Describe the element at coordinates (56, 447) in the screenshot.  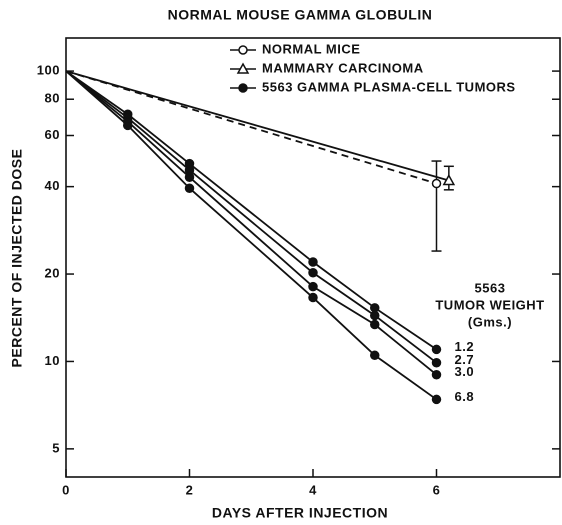
I see `y-tick-label: 5` at that location.